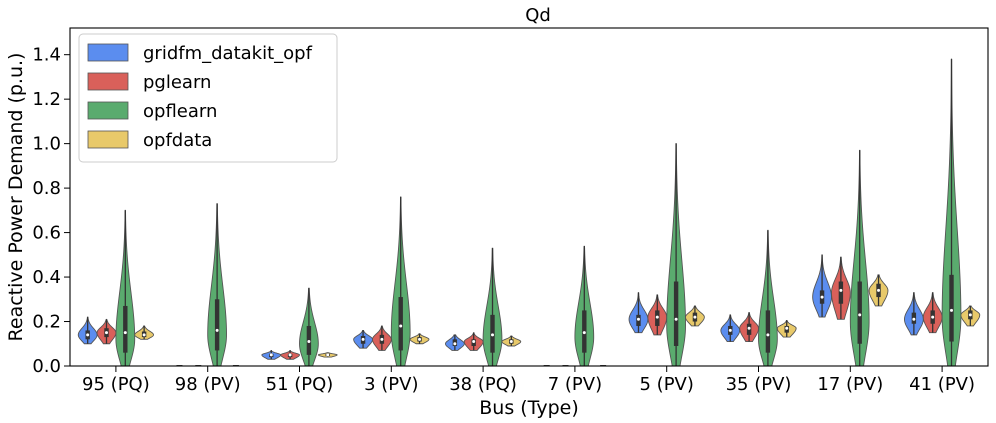  Describe the element at coordinates (492, 307) in the screenshot. I see `violin-opflearn-38-pq` at that location.